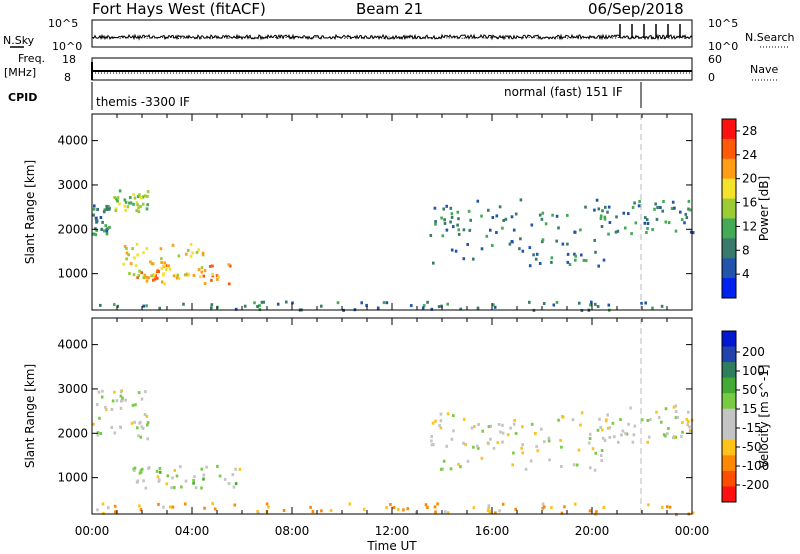 The width and height of the screenshot is (800, 554). I want to click on power-colorbar-segment, so click(729, 129).